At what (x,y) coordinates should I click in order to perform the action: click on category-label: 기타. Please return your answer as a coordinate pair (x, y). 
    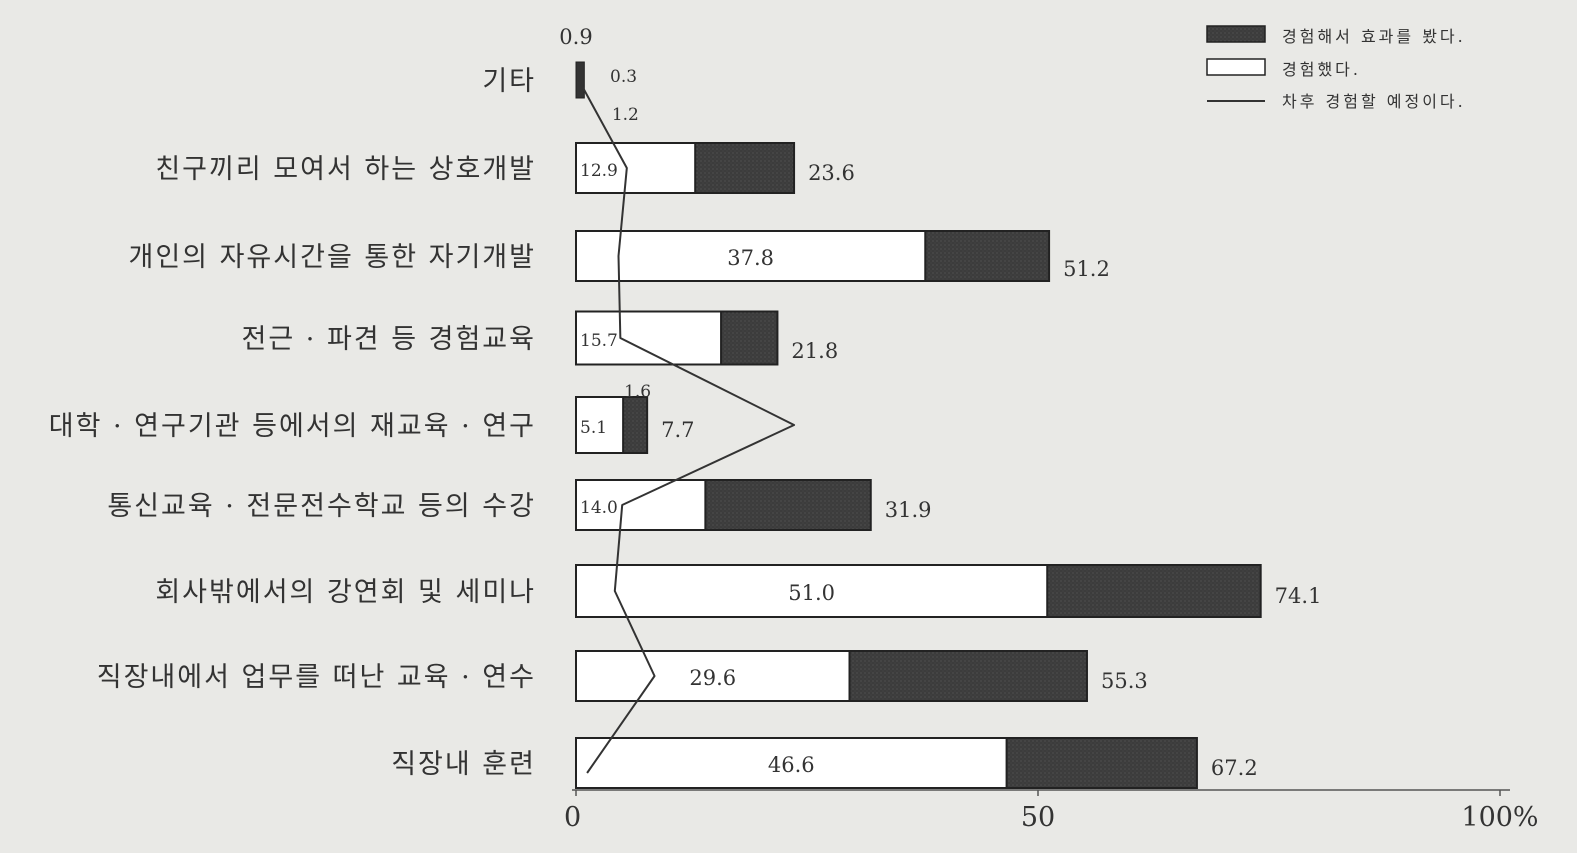
    Looking at the image, I should click on (509, 81).